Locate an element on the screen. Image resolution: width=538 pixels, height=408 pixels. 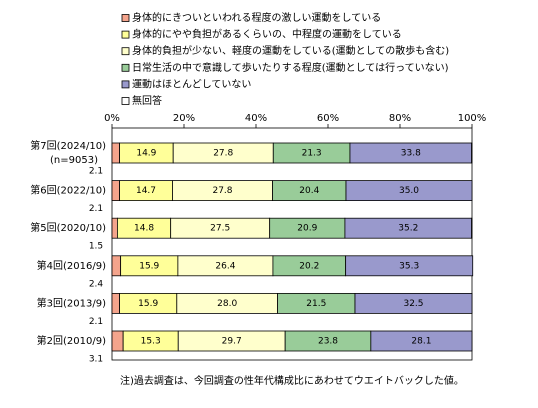
x-tick-label: 20% is located at coordinates (184, 118).